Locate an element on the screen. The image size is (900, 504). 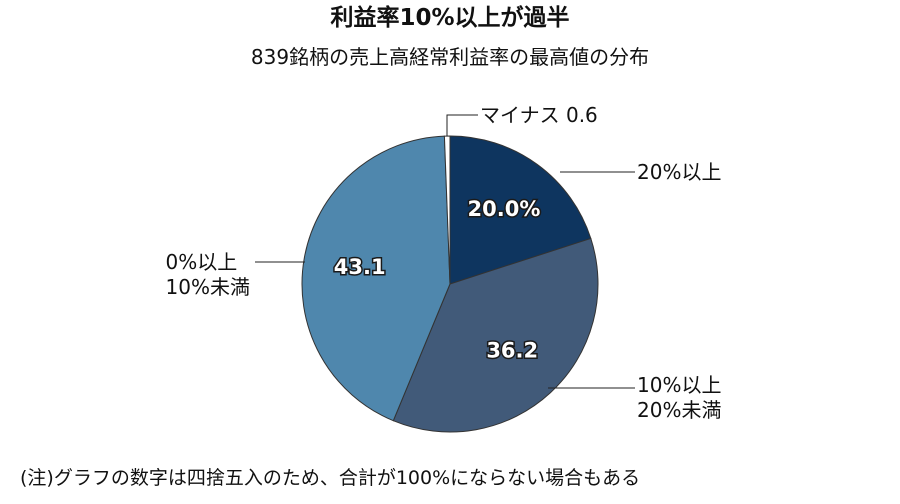
category-label: 20%以上 is located at coordinates (679, 172).